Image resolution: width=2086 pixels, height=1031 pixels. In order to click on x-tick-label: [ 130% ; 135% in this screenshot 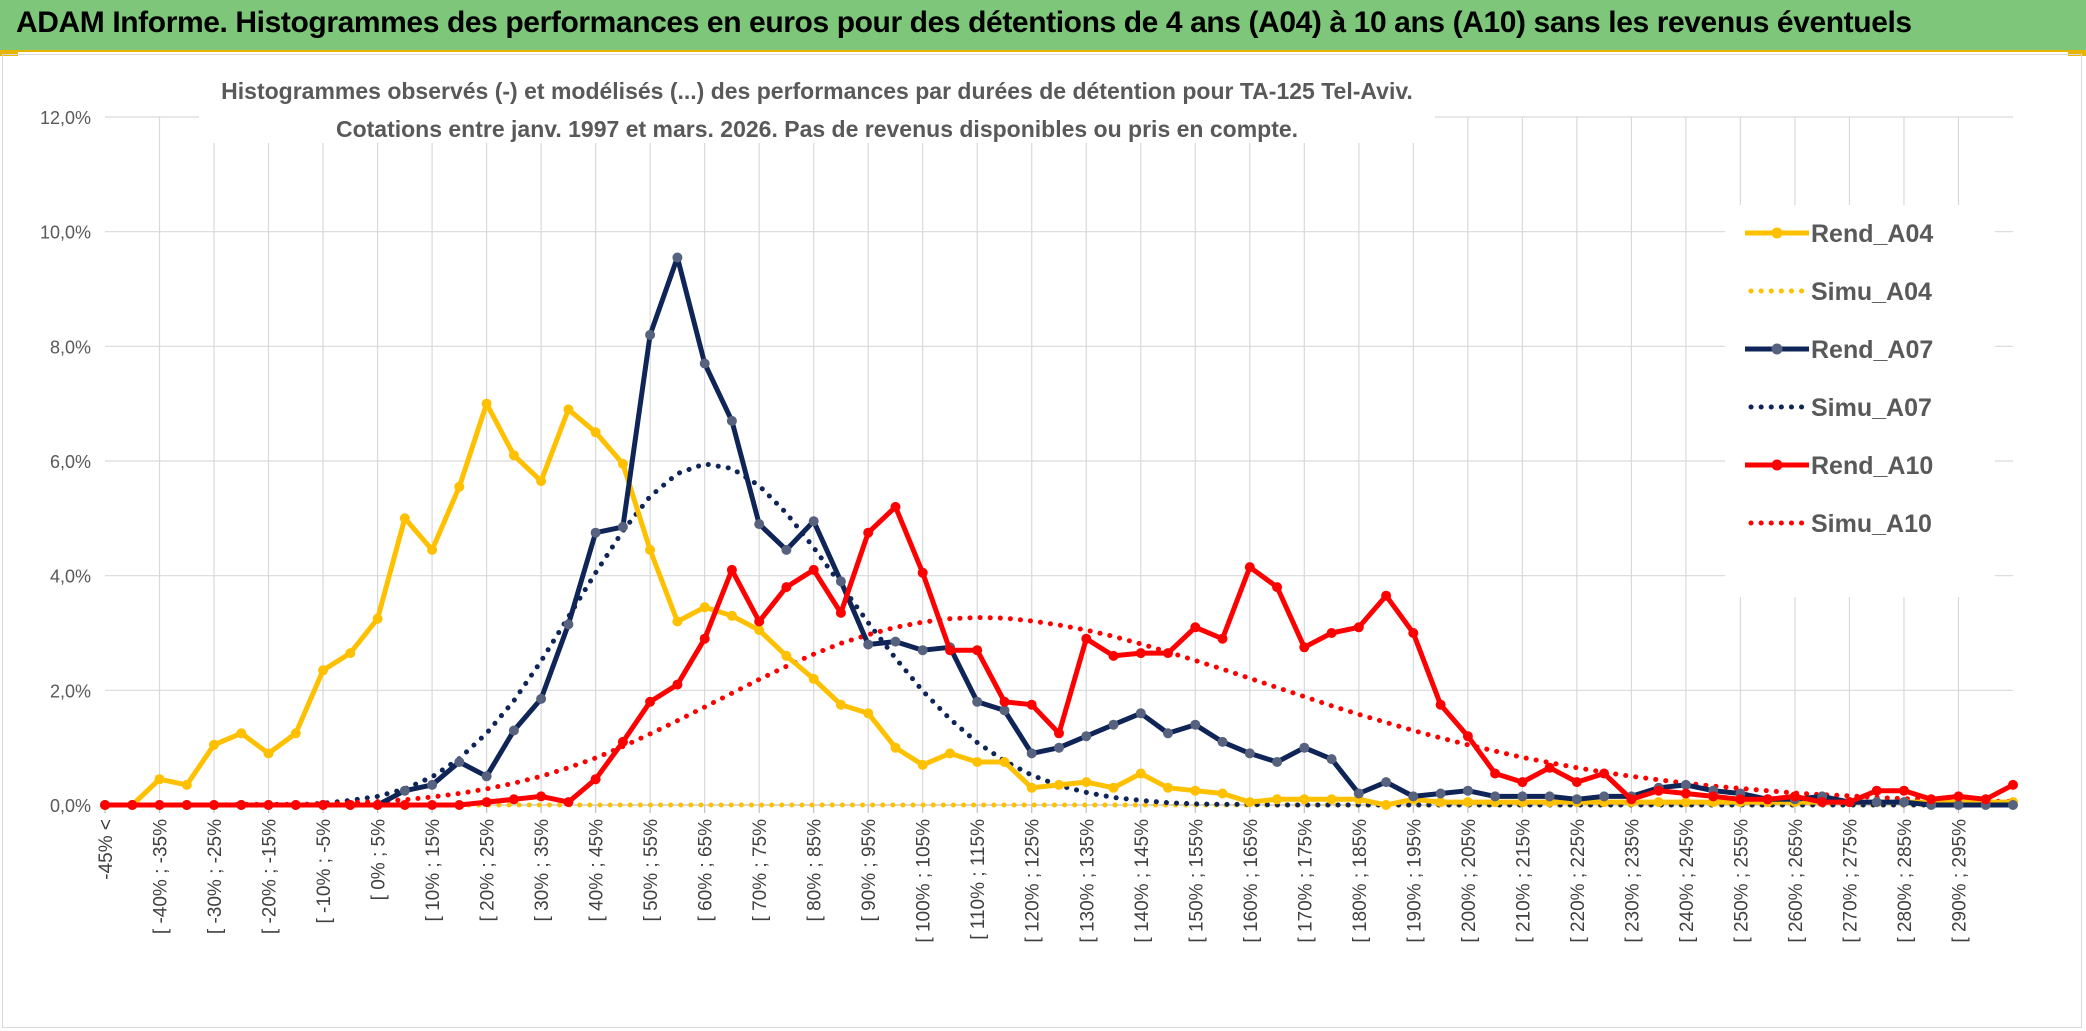, I will do `click(1087, 881)`.